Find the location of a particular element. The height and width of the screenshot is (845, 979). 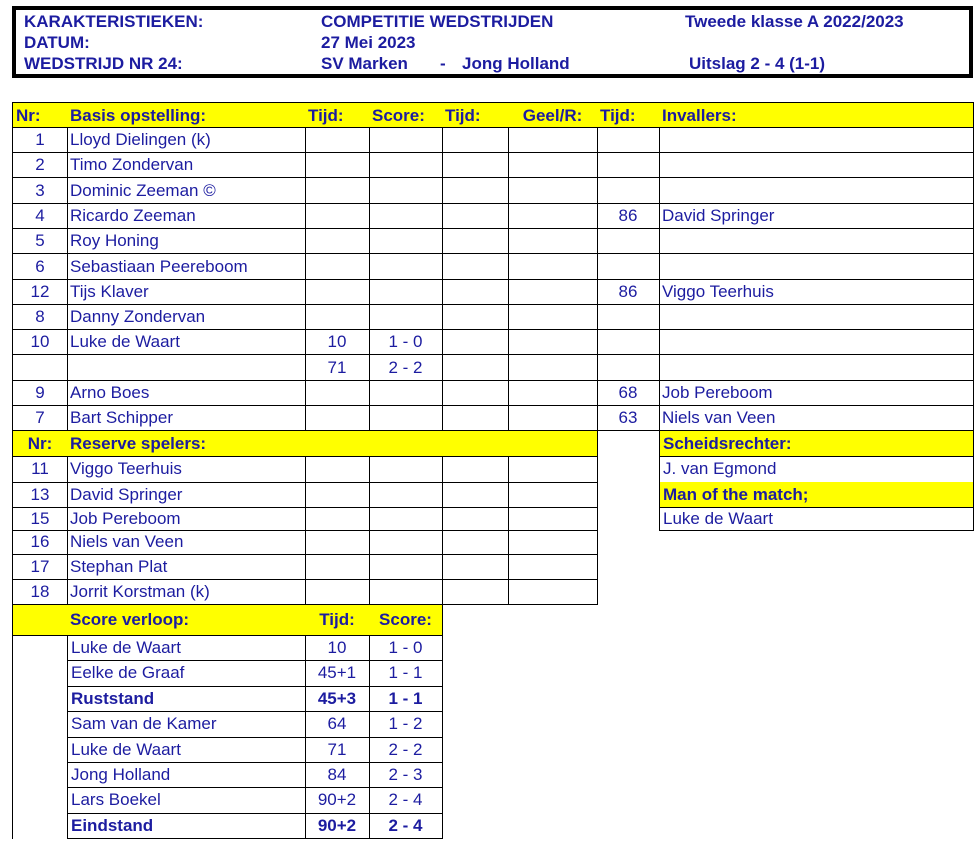

column-header: Invallers: is located at coordinates (816, 115).